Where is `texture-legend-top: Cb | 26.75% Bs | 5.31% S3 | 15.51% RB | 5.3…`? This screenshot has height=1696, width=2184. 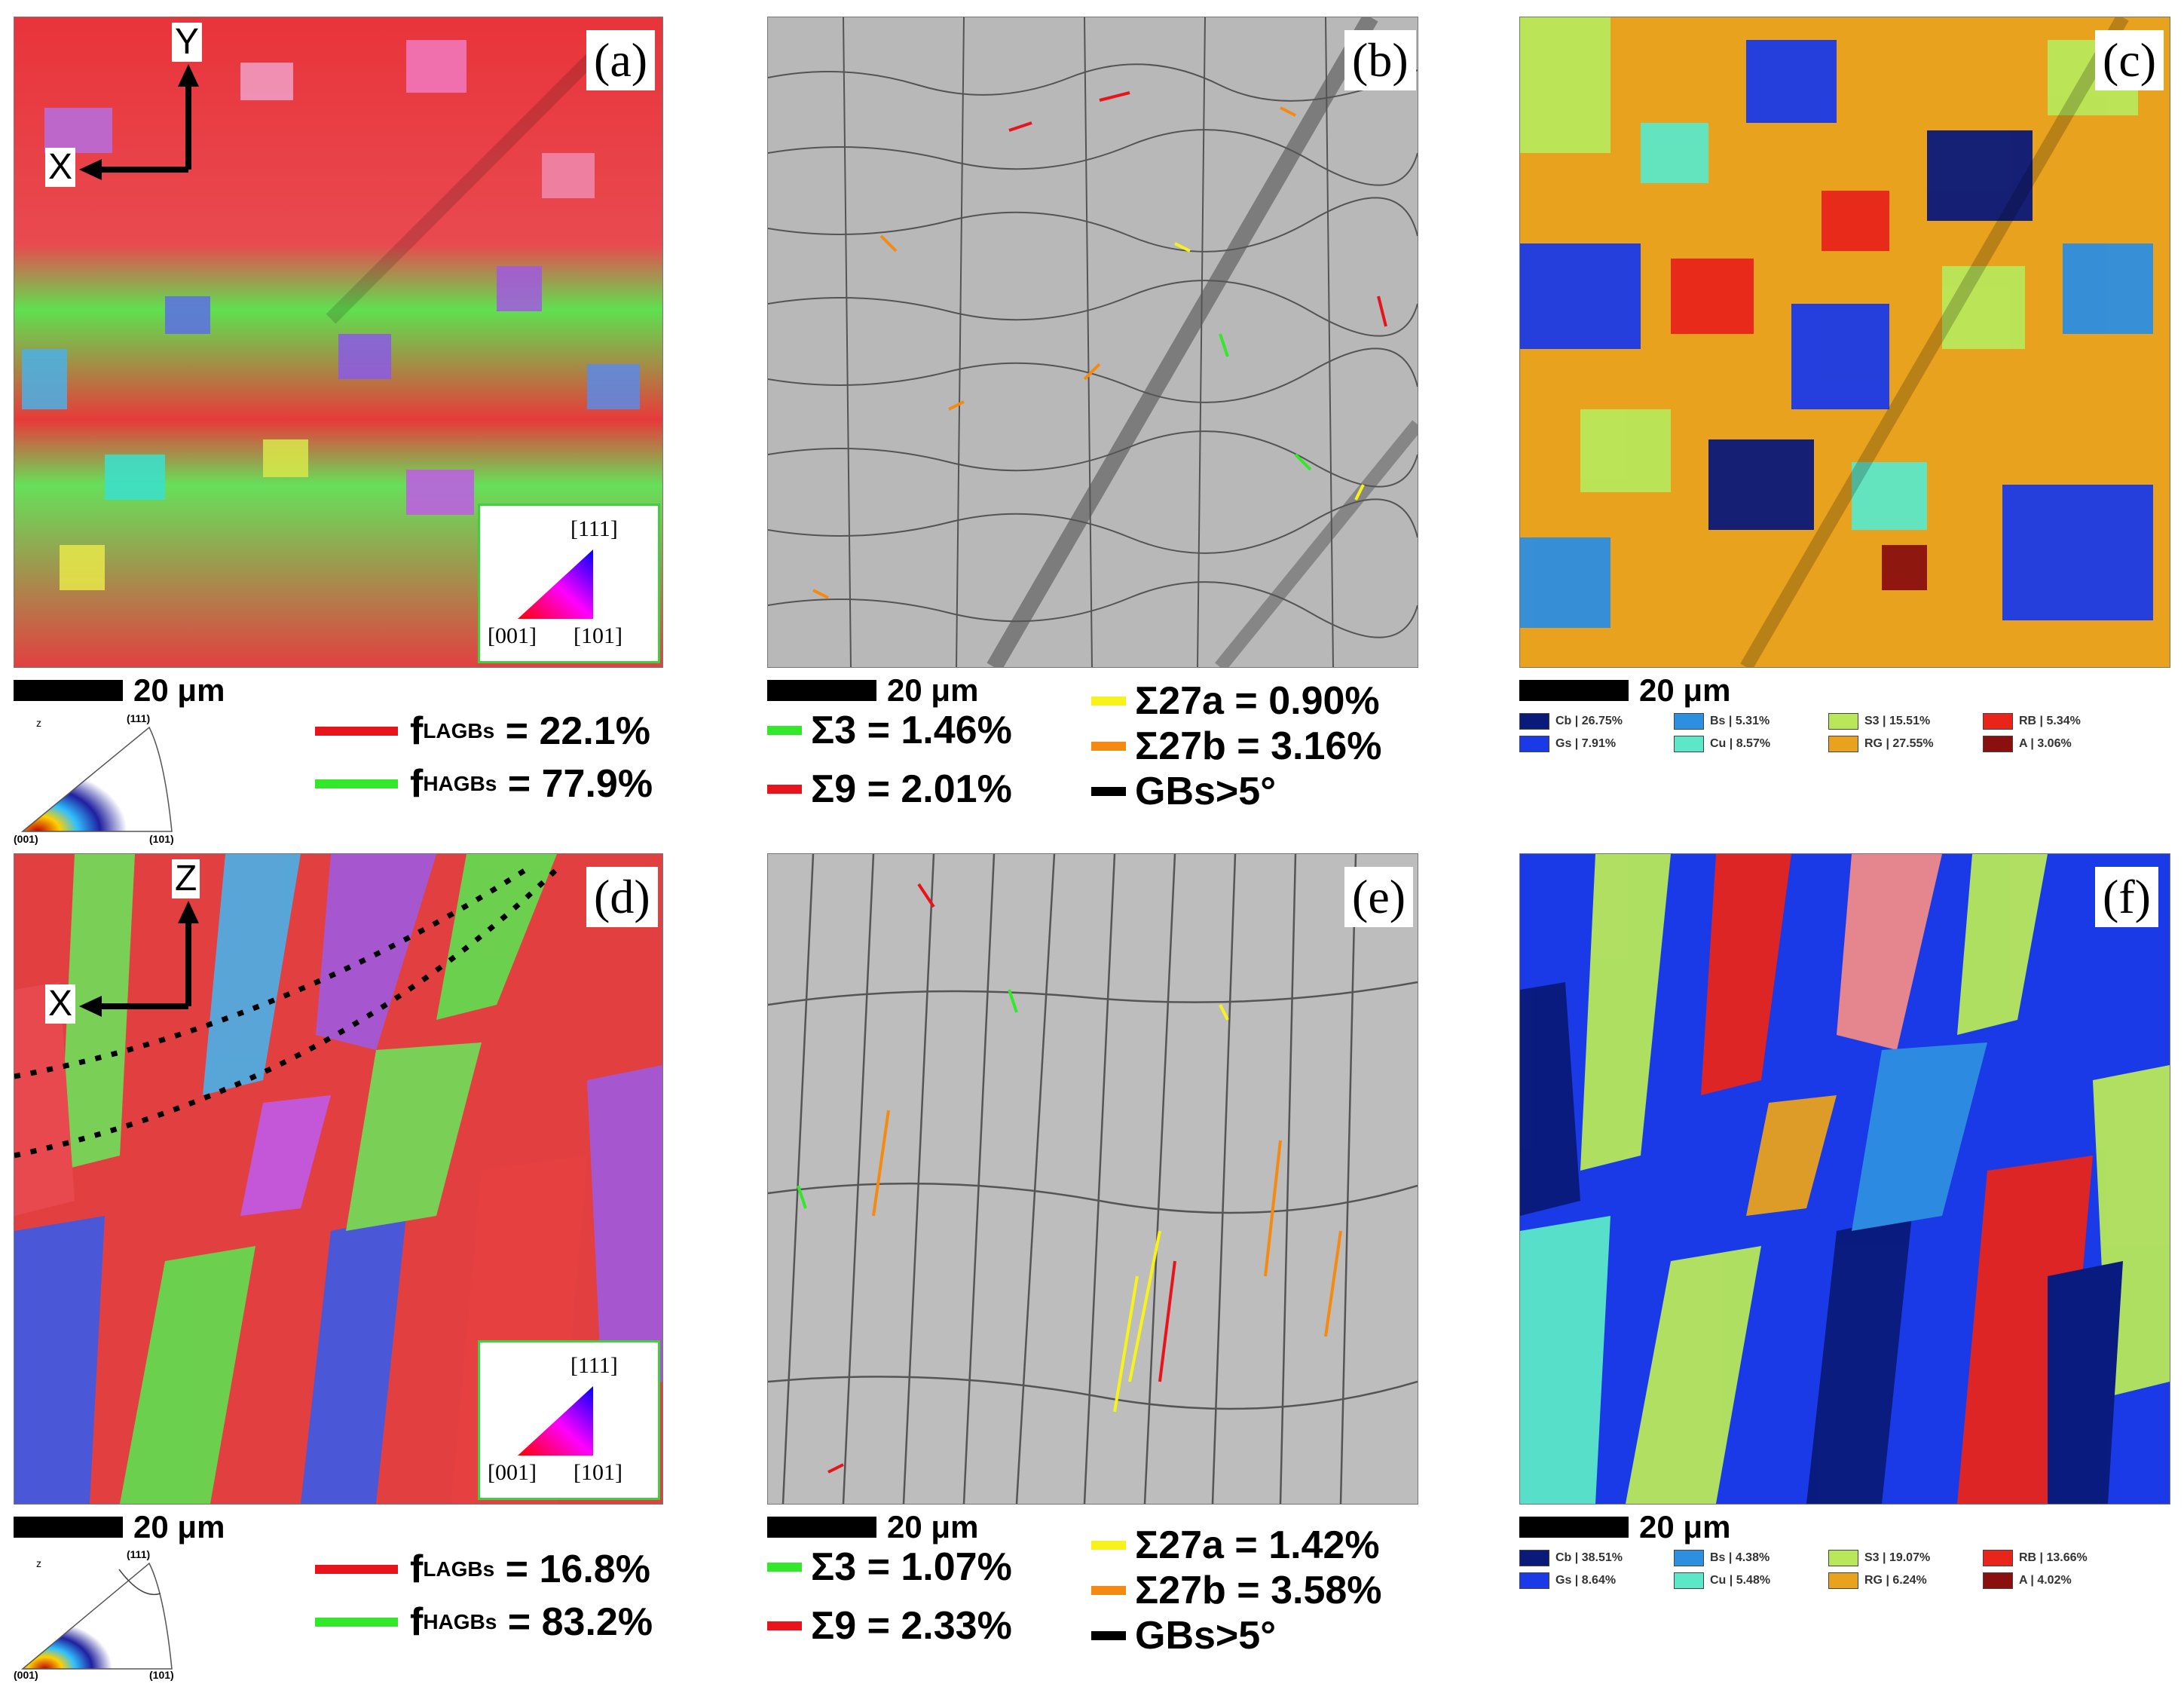
texture-legend-top: Cb | 26.75% Bs | 5.31% S3 | 15.51% RB | 5.3… is located at coordinates (1828, 732).